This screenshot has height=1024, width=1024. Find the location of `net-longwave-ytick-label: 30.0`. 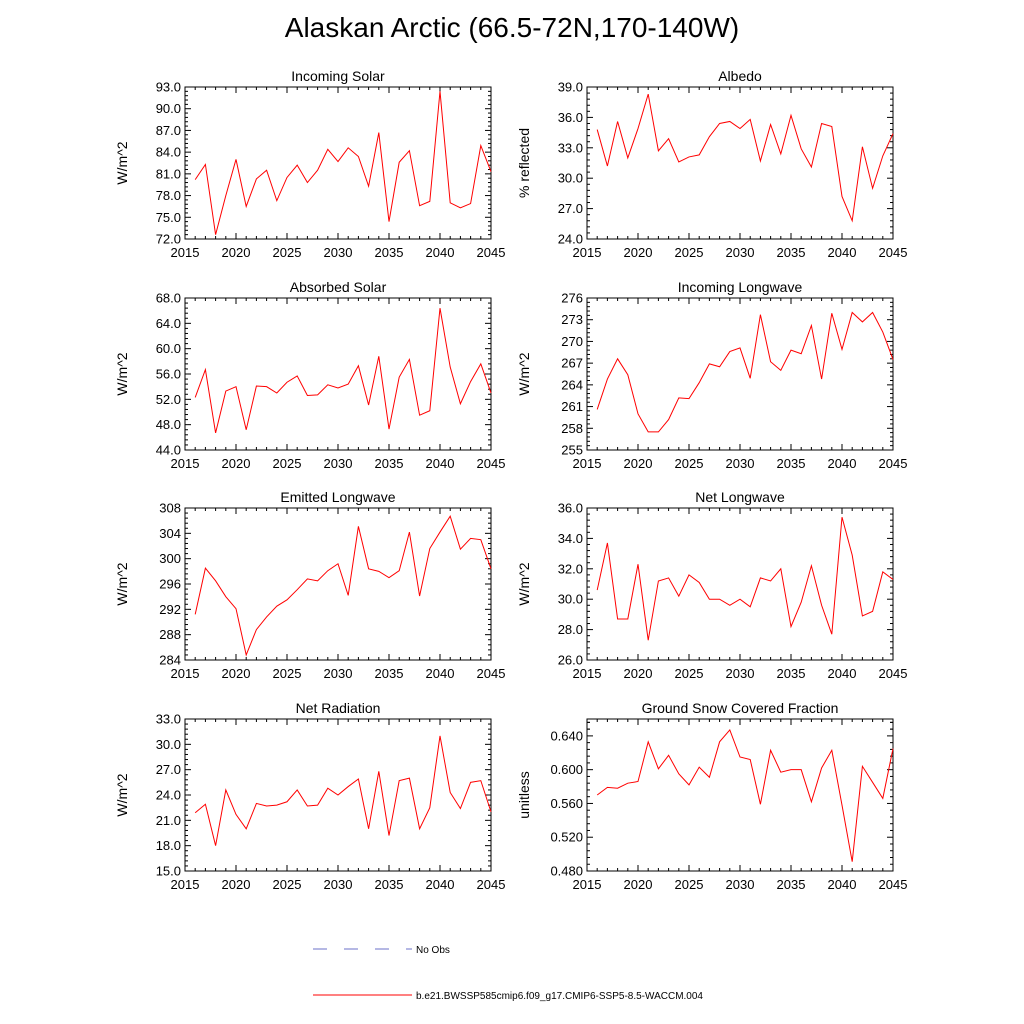

net-longwave-ytick-label: 30.0 is located at coordinates (570, 599).